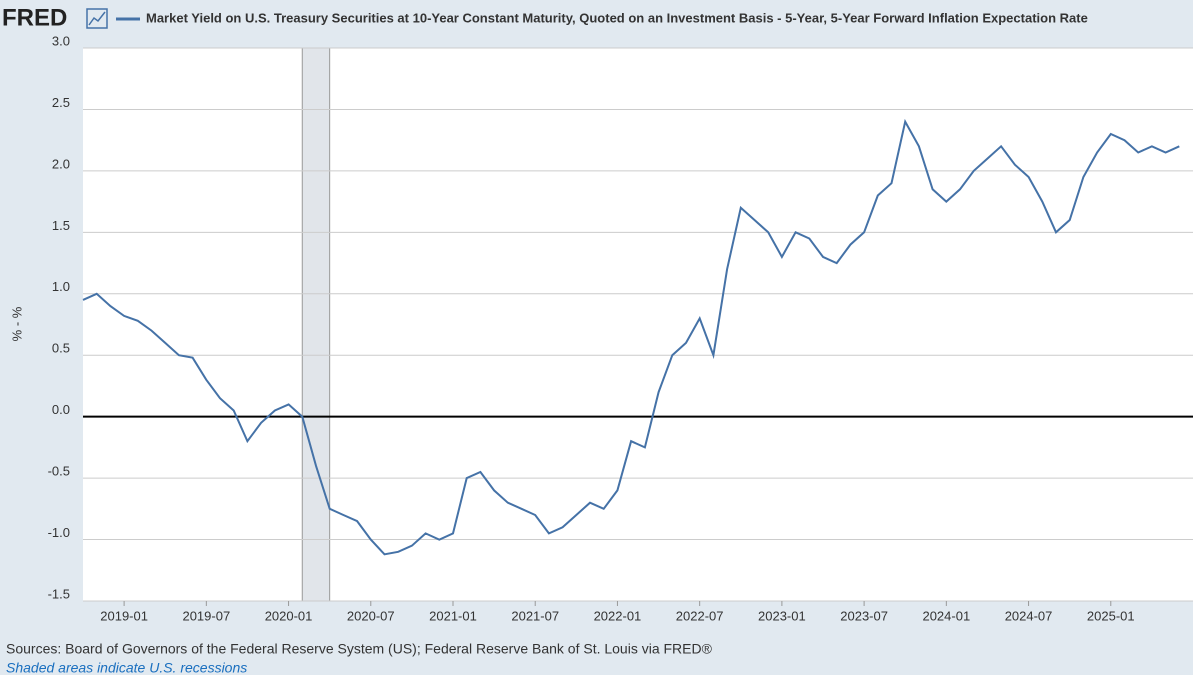 The image size is (1193, 675). I want to click on y-tick-label: 0.0, so click(61, 409).